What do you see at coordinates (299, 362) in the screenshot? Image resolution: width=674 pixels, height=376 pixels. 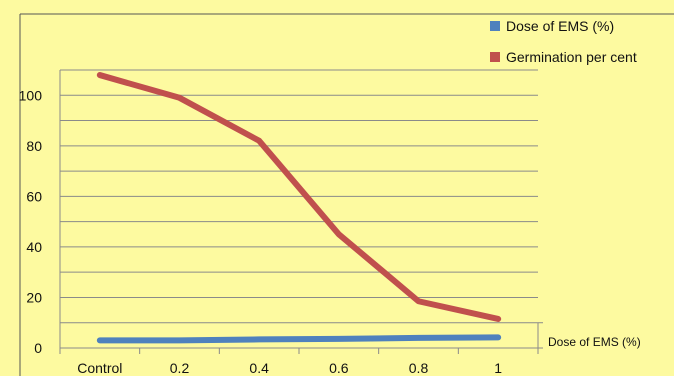 I see `x-tick-labels: Control 0.2 0.4 0.6 0.8 1` at bounding box center [299, 362].